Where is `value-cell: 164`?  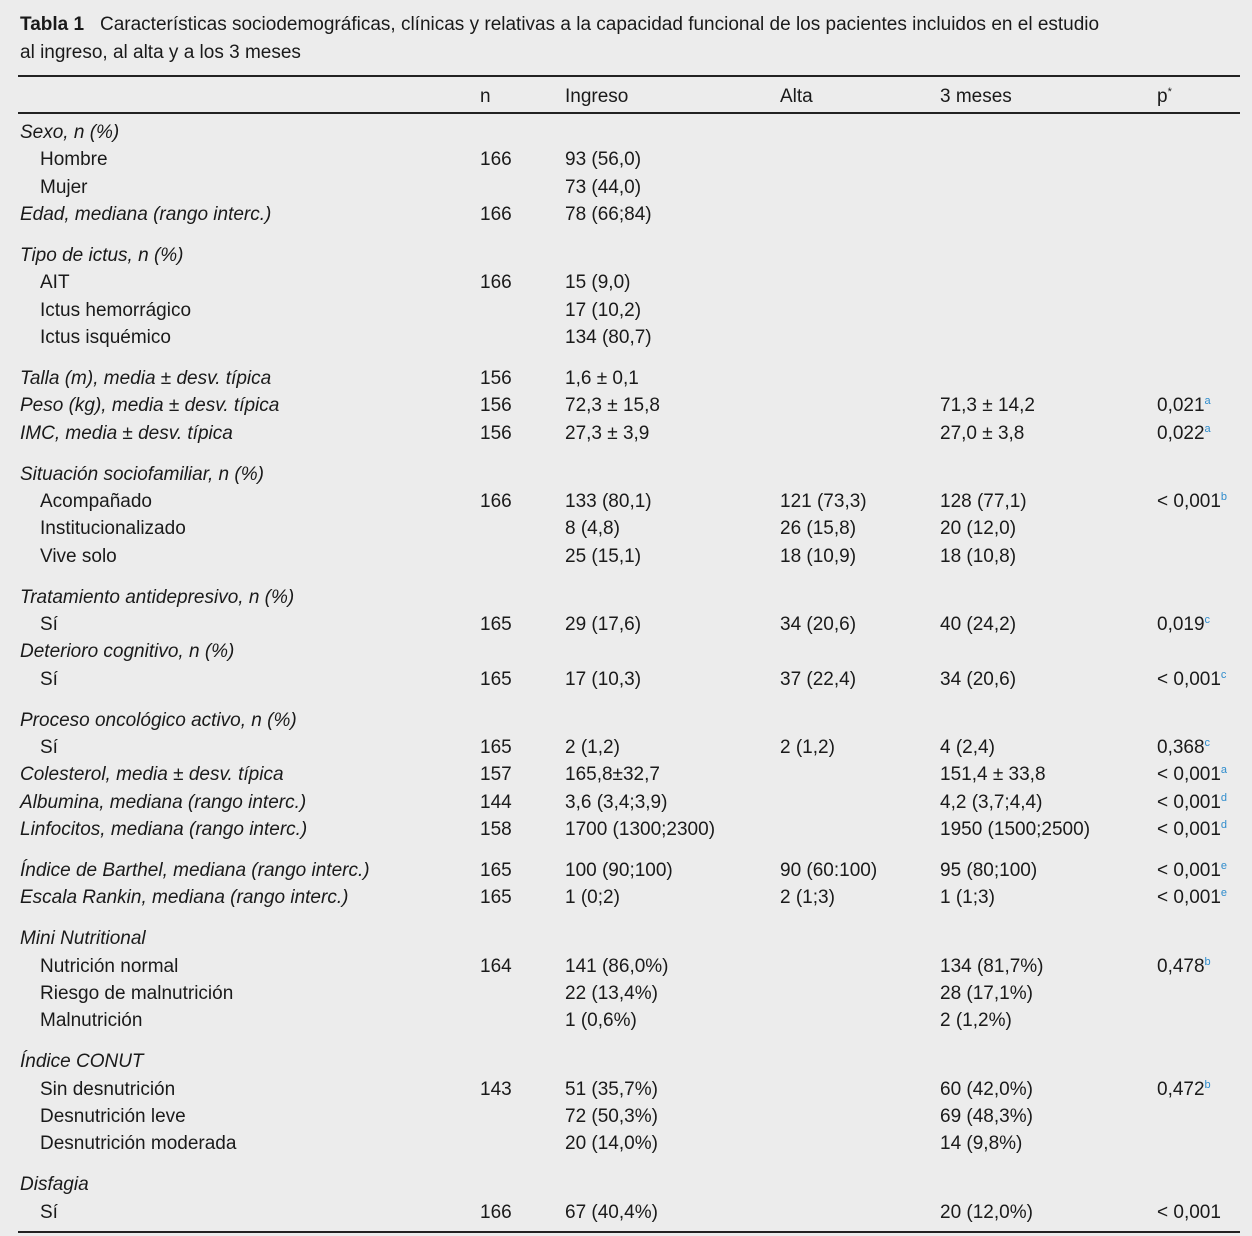
value-cell: 164 is located at coordinates (496, 967).